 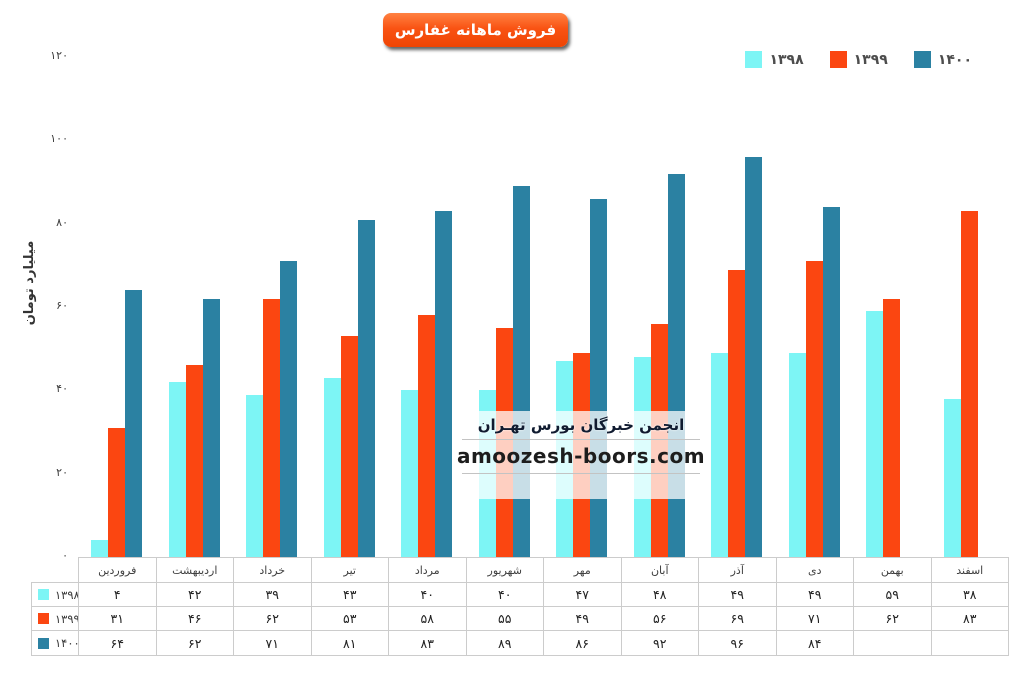 I want to click on table-cell-1398-m7: ۴۷, so click(x=582, y=594).